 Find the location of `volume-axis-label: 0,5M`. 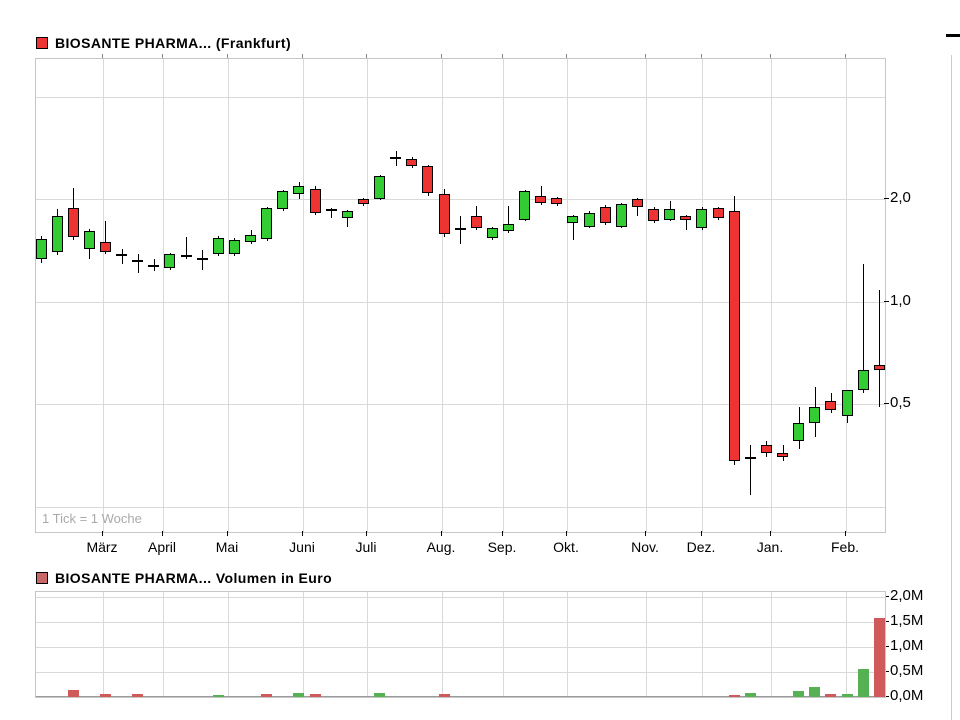

volume-axis-label: 0,5M is located at coordinates (907, 670).